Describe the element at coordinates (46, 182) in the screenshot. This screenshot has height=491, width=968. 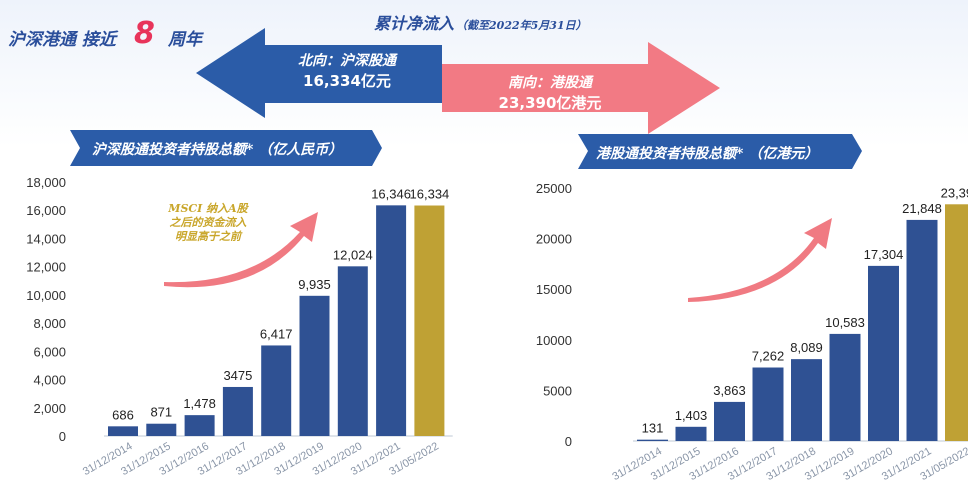
I see `left-ytick-label: 18,000` at that location.